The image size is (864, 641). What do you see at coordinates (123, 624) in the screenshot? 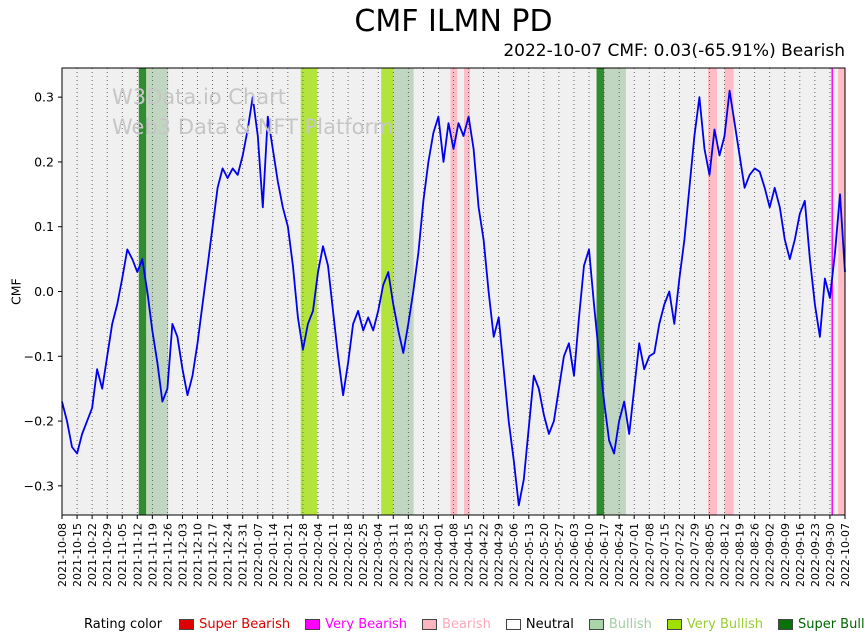
I see `legend-title: Rating color` at bounding box center [123, 624].